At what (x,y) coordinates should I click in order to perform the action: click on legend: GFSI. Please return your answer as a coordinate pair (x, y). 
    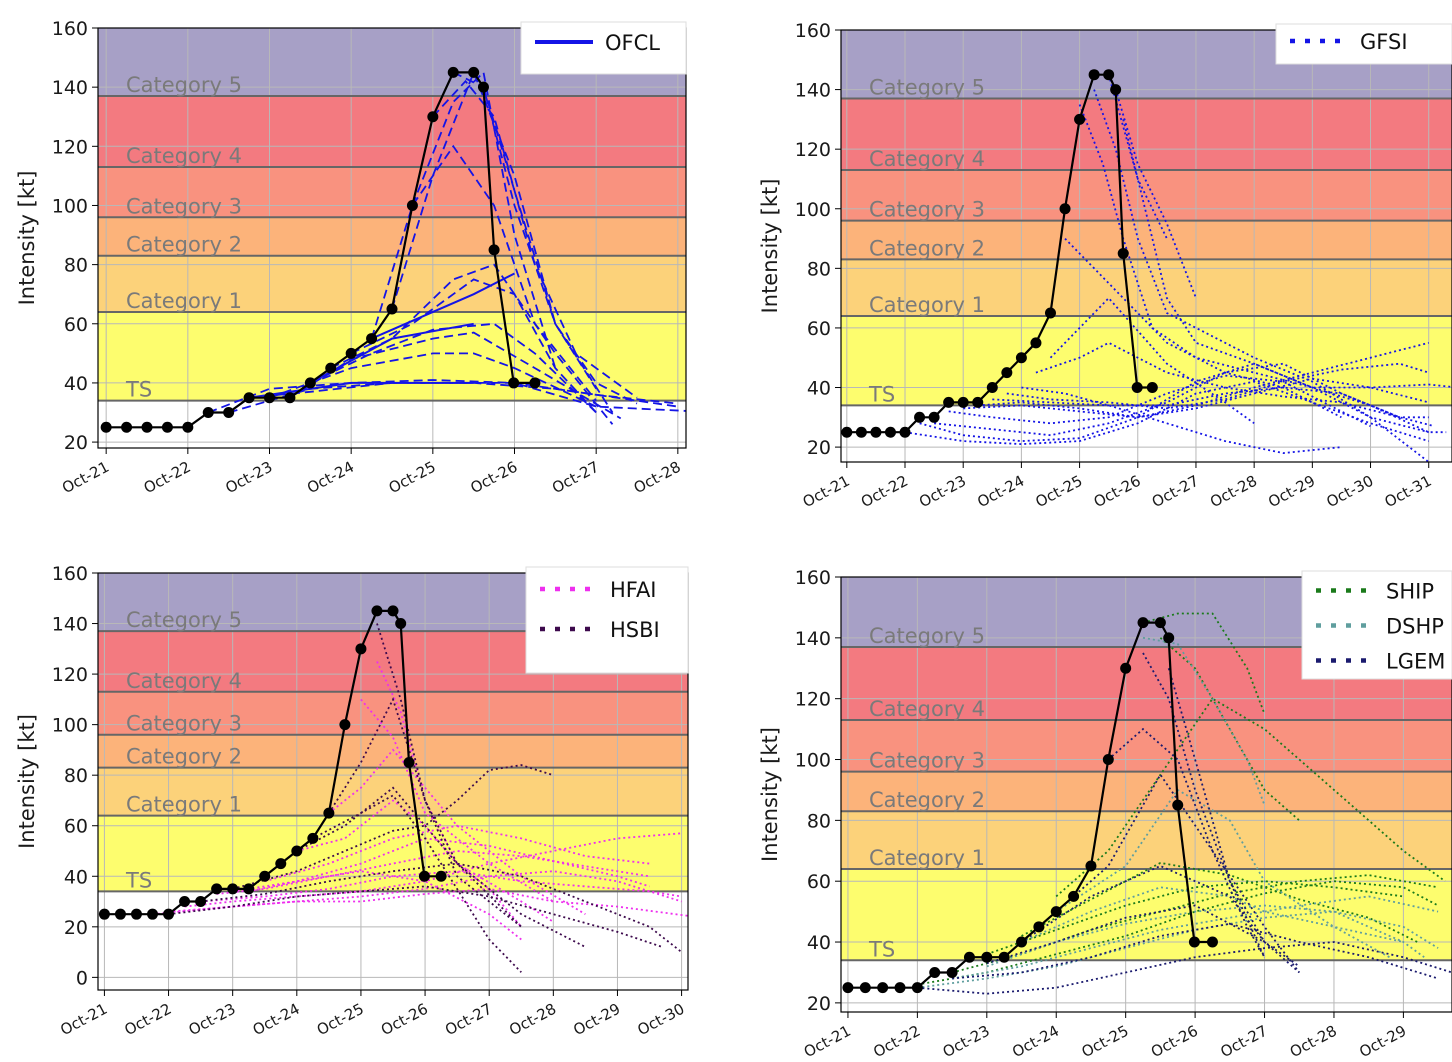
    Looking at the image, I should click on (1363, 44).